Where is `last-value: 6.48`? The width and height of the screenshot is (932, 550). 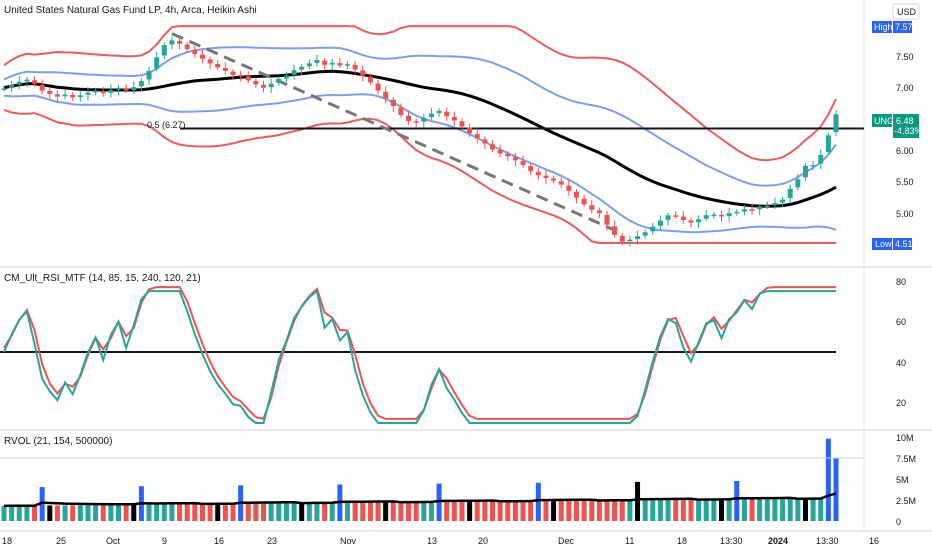
last-value: 6.48 is located at coordinates (905, 121).